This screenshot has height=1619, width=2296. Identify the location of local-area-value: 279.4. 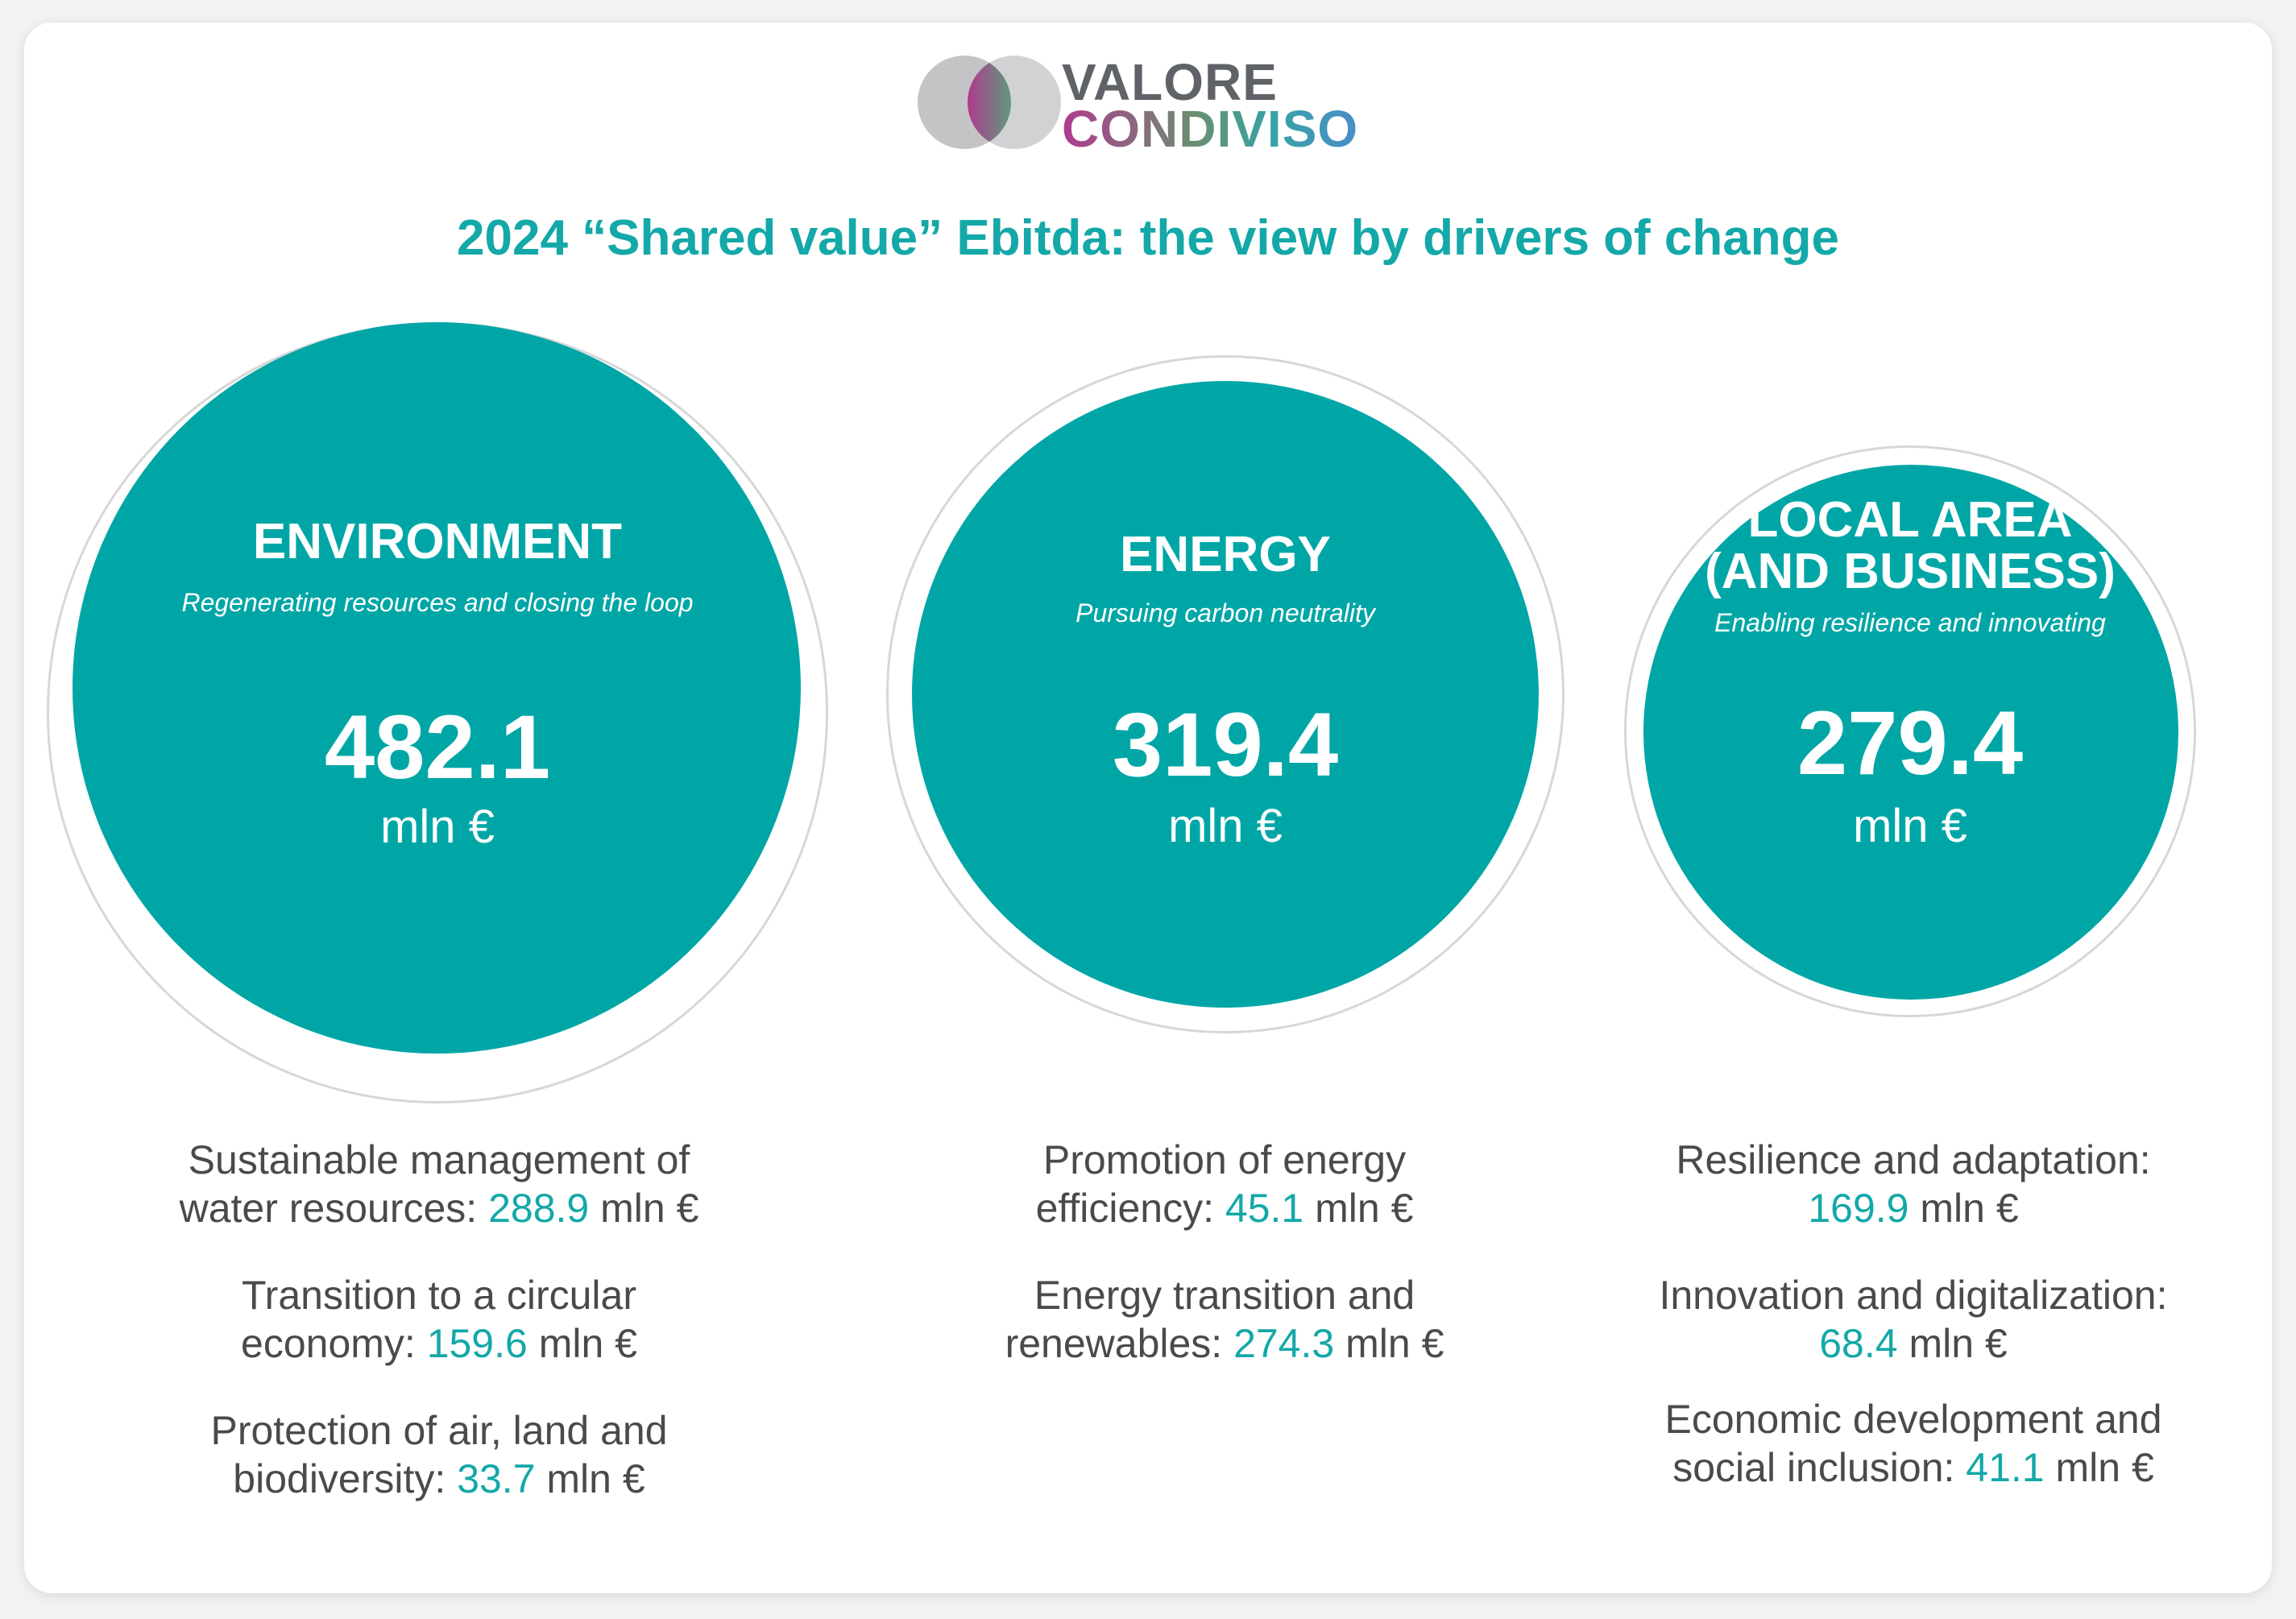
(1910, 743).